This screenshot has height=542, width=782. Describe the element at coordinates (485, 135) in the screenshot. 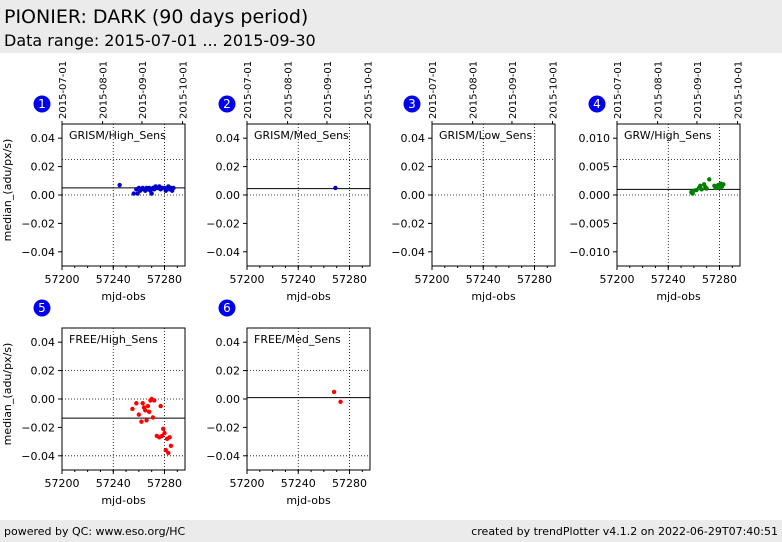

I see `panel-label: GRISM/Low_Sens` at that location.